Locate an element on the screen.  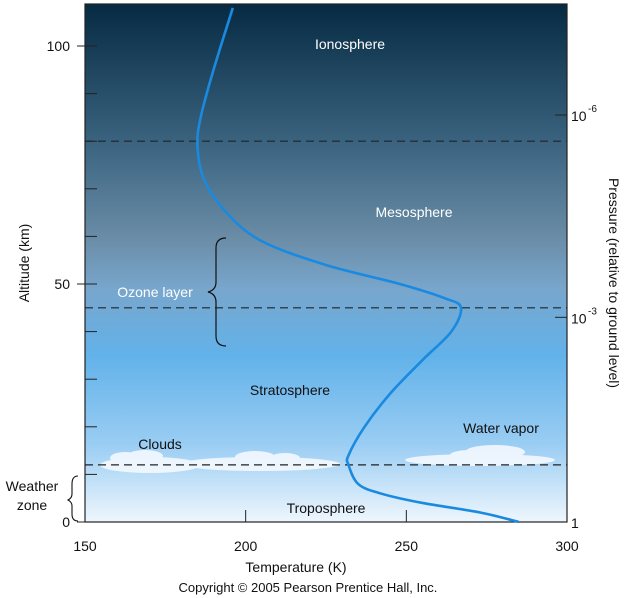
label-weather-zone-2: zone is located at coordinates (32, 505).